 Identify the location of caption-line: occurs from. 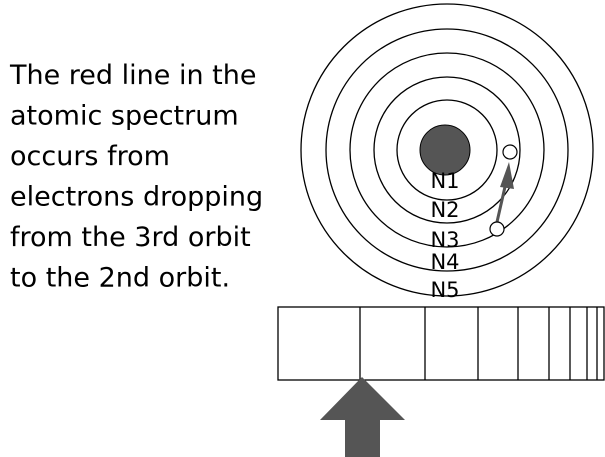
(90, 156).